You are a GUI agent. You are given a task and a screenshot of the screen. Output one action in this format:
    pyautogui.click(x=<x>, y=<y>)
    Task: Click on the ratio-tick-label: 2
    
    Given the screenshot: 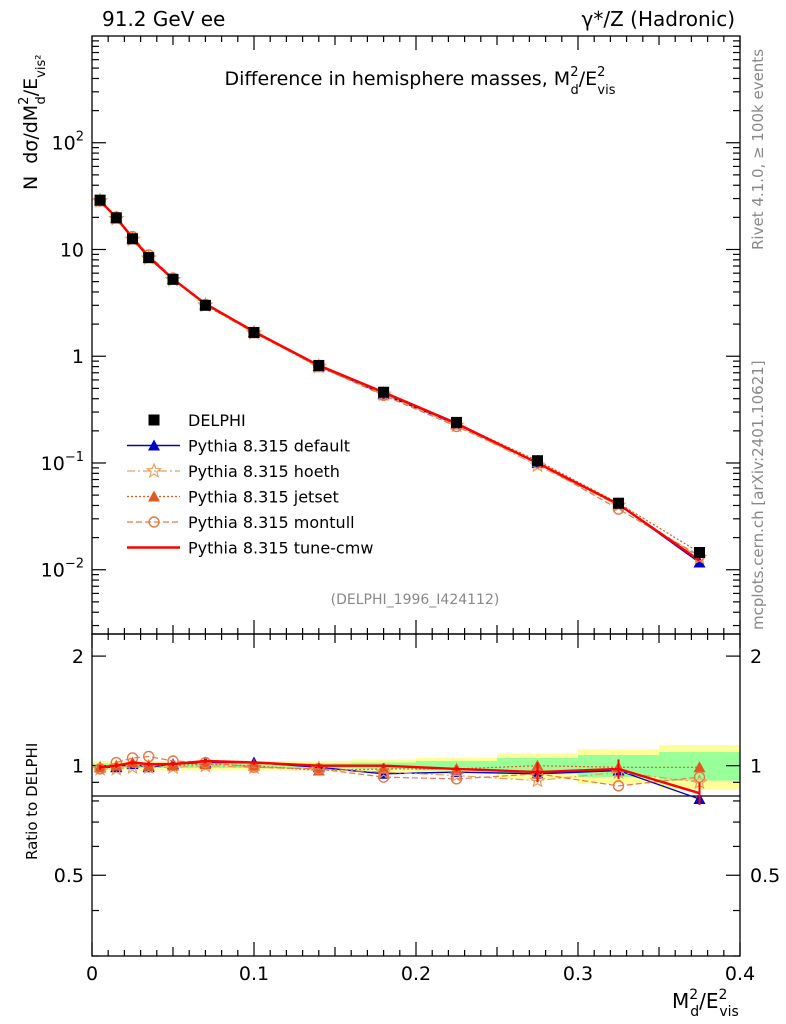 What is the action you would take?
    pyautogui.click(x=78, y=657)
    